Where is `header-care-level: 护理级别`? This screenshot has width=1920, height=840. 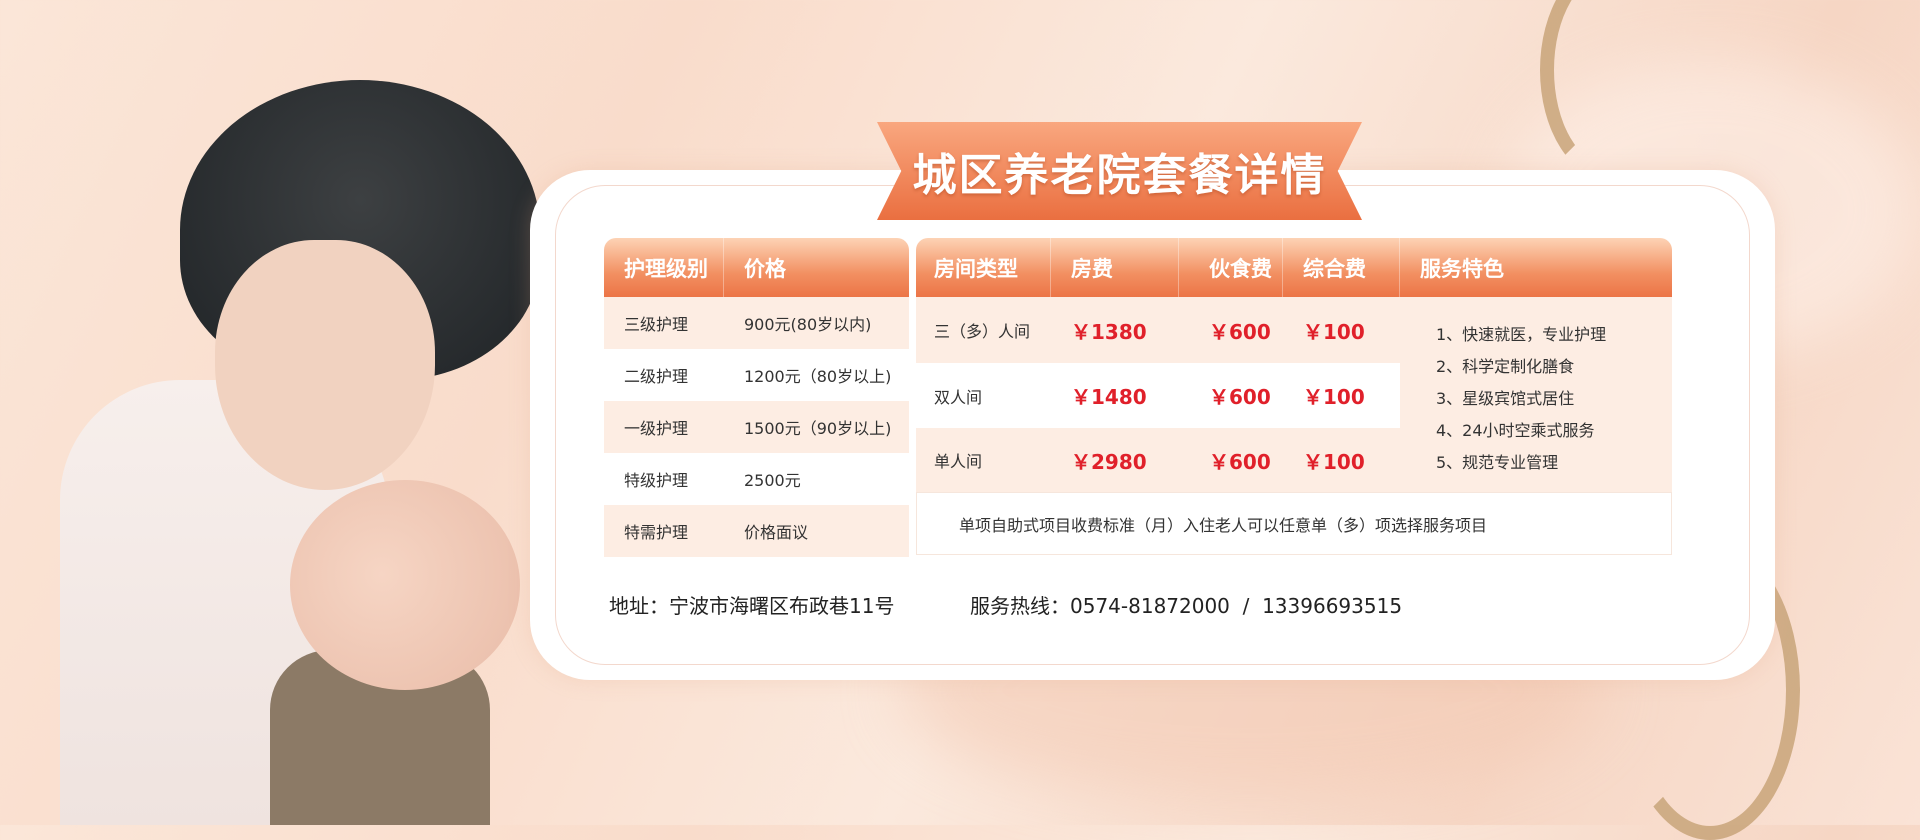
header-care-level: 护理级别 is located at coordinates (664, 267).